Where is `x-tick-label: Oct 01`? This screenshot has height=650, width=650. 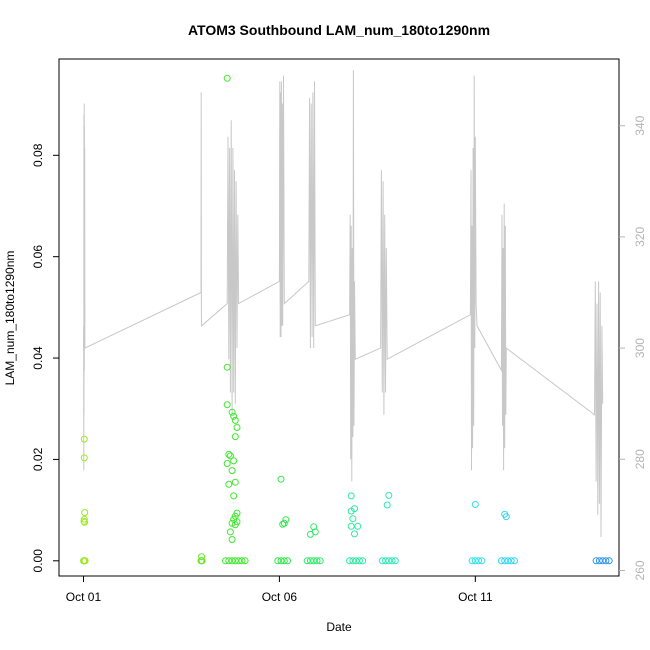
x-tick-label: Oct 01 is located at coordinates (84, 597).